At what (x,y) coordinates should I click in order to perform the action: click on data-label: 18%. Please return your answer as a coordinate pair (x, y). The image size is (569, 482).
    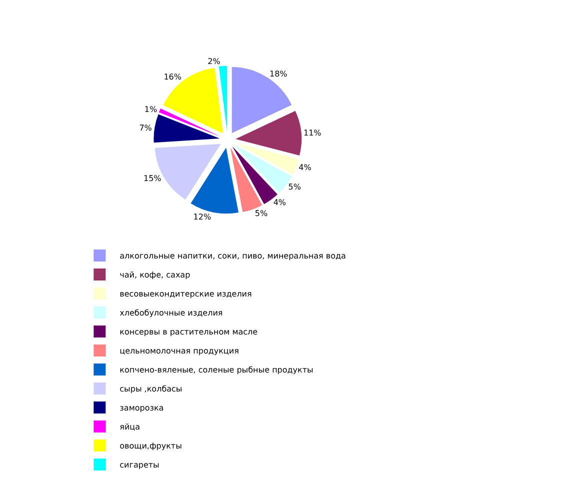
    Looking at the image, I should click on (278, 74).